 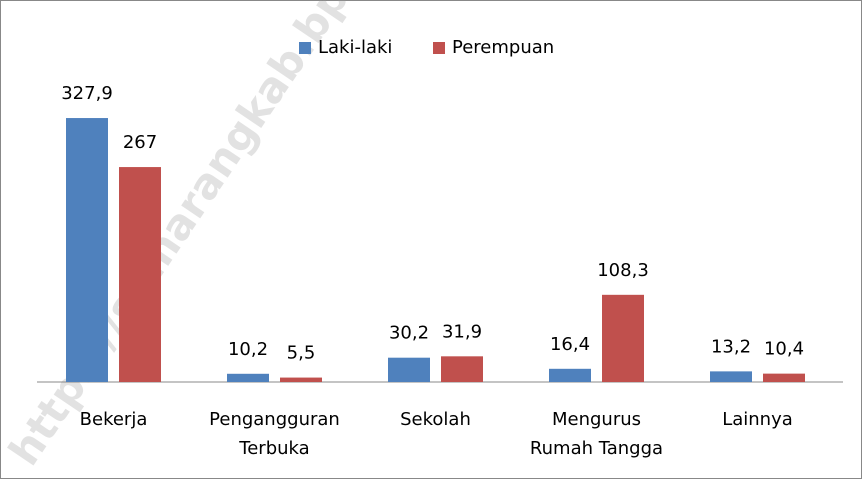 What do you see at coordinates (140, 142) in the screenshot?
I see `data-label: 267` at bounding box center [140, 142].